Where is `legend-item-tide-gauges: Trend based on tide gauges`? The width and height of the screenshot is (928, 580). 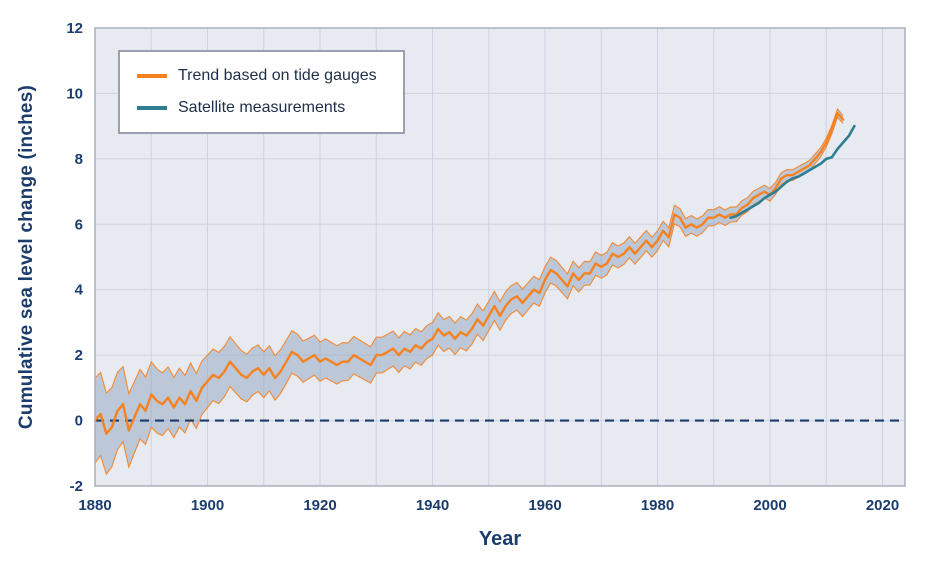 legend-item-tide-gauges: Trend based on tide gauges is located at coordinates (257, 76).